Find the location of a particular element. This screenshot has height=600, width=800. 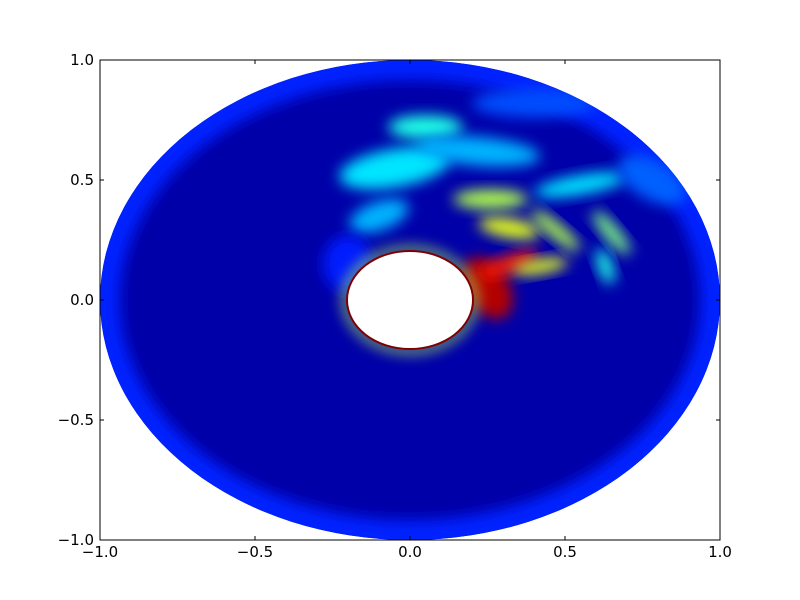

x-tick-label: 0.5 is located at coordinates (565, 552).